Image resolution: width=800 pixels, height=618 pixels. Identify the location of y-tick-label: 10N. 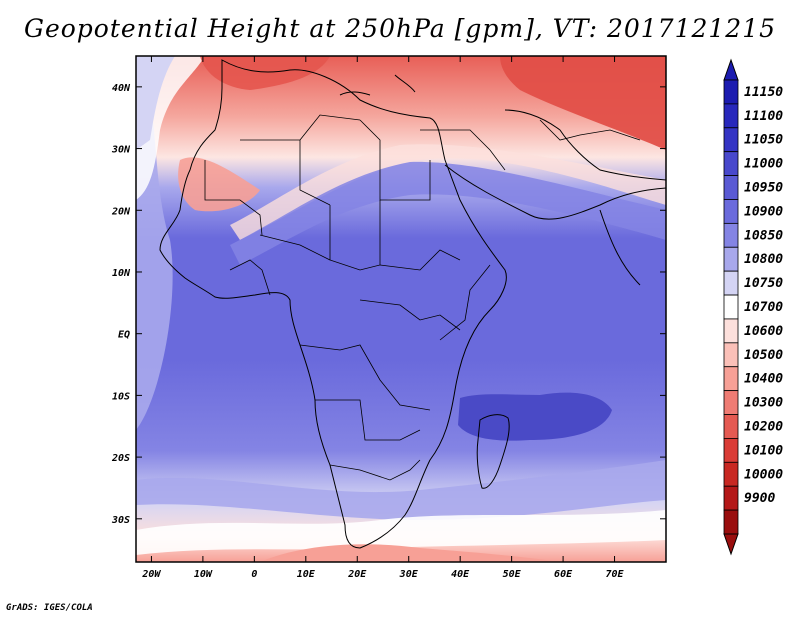
(121, 273).